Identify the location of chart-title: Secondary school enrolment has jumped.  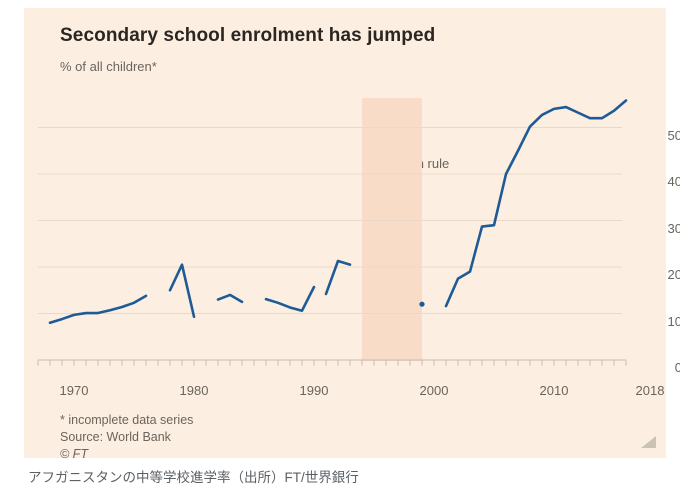
(248, 35).